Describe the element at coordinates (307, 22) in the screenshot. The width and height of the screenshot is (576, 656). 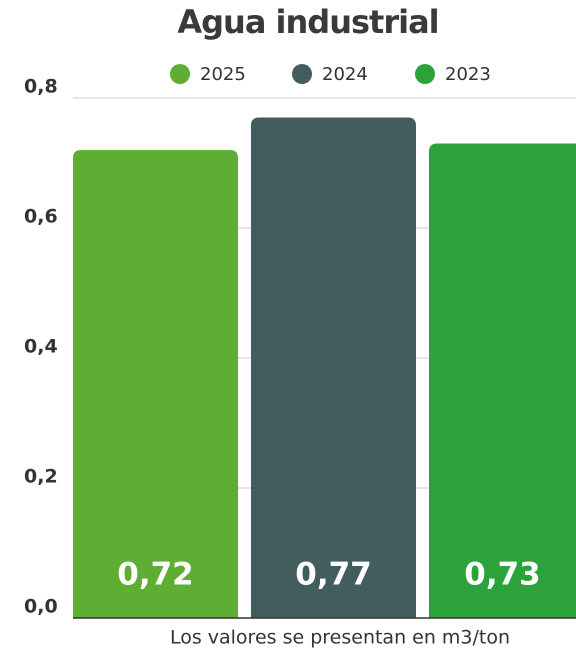
I see `chart-title: Agua industrial` at that location.